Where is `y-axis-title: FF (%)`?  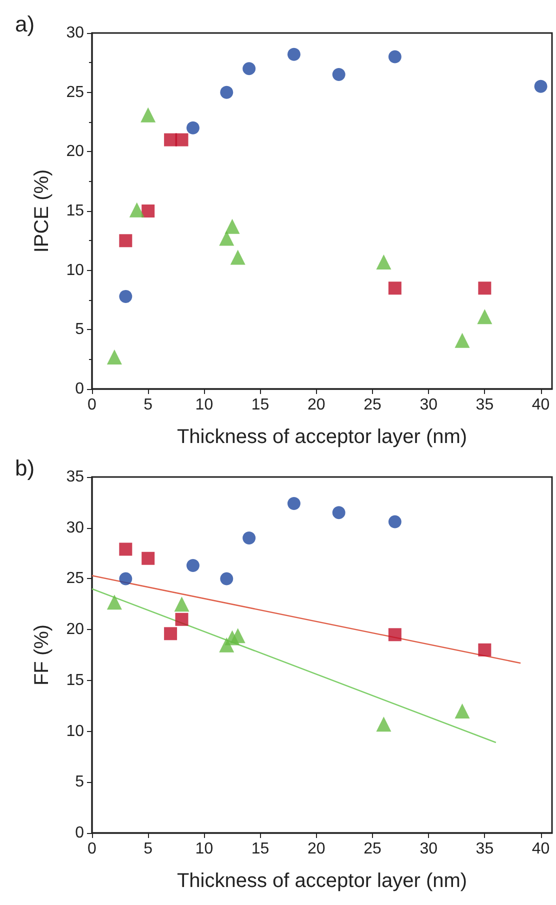
y-axis-title: FF (%) is located at coordinates (42, 655).